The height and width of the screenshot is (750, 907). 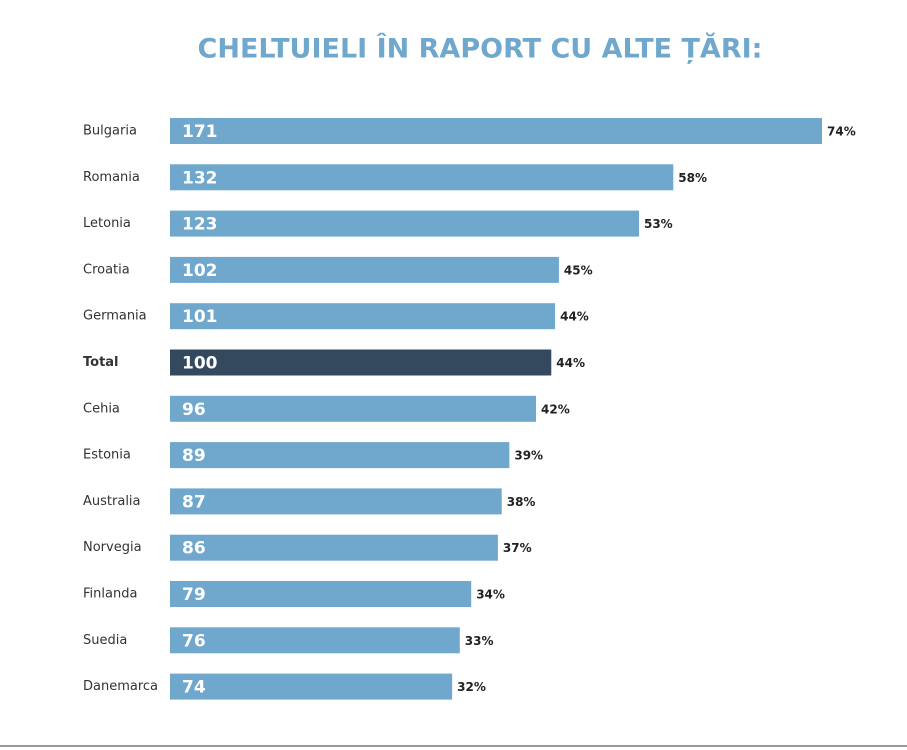 What do you see at coordinates (194, 410) in the screenshot?
I see `bar-value-label: 96` at bounding box center [194, 410].